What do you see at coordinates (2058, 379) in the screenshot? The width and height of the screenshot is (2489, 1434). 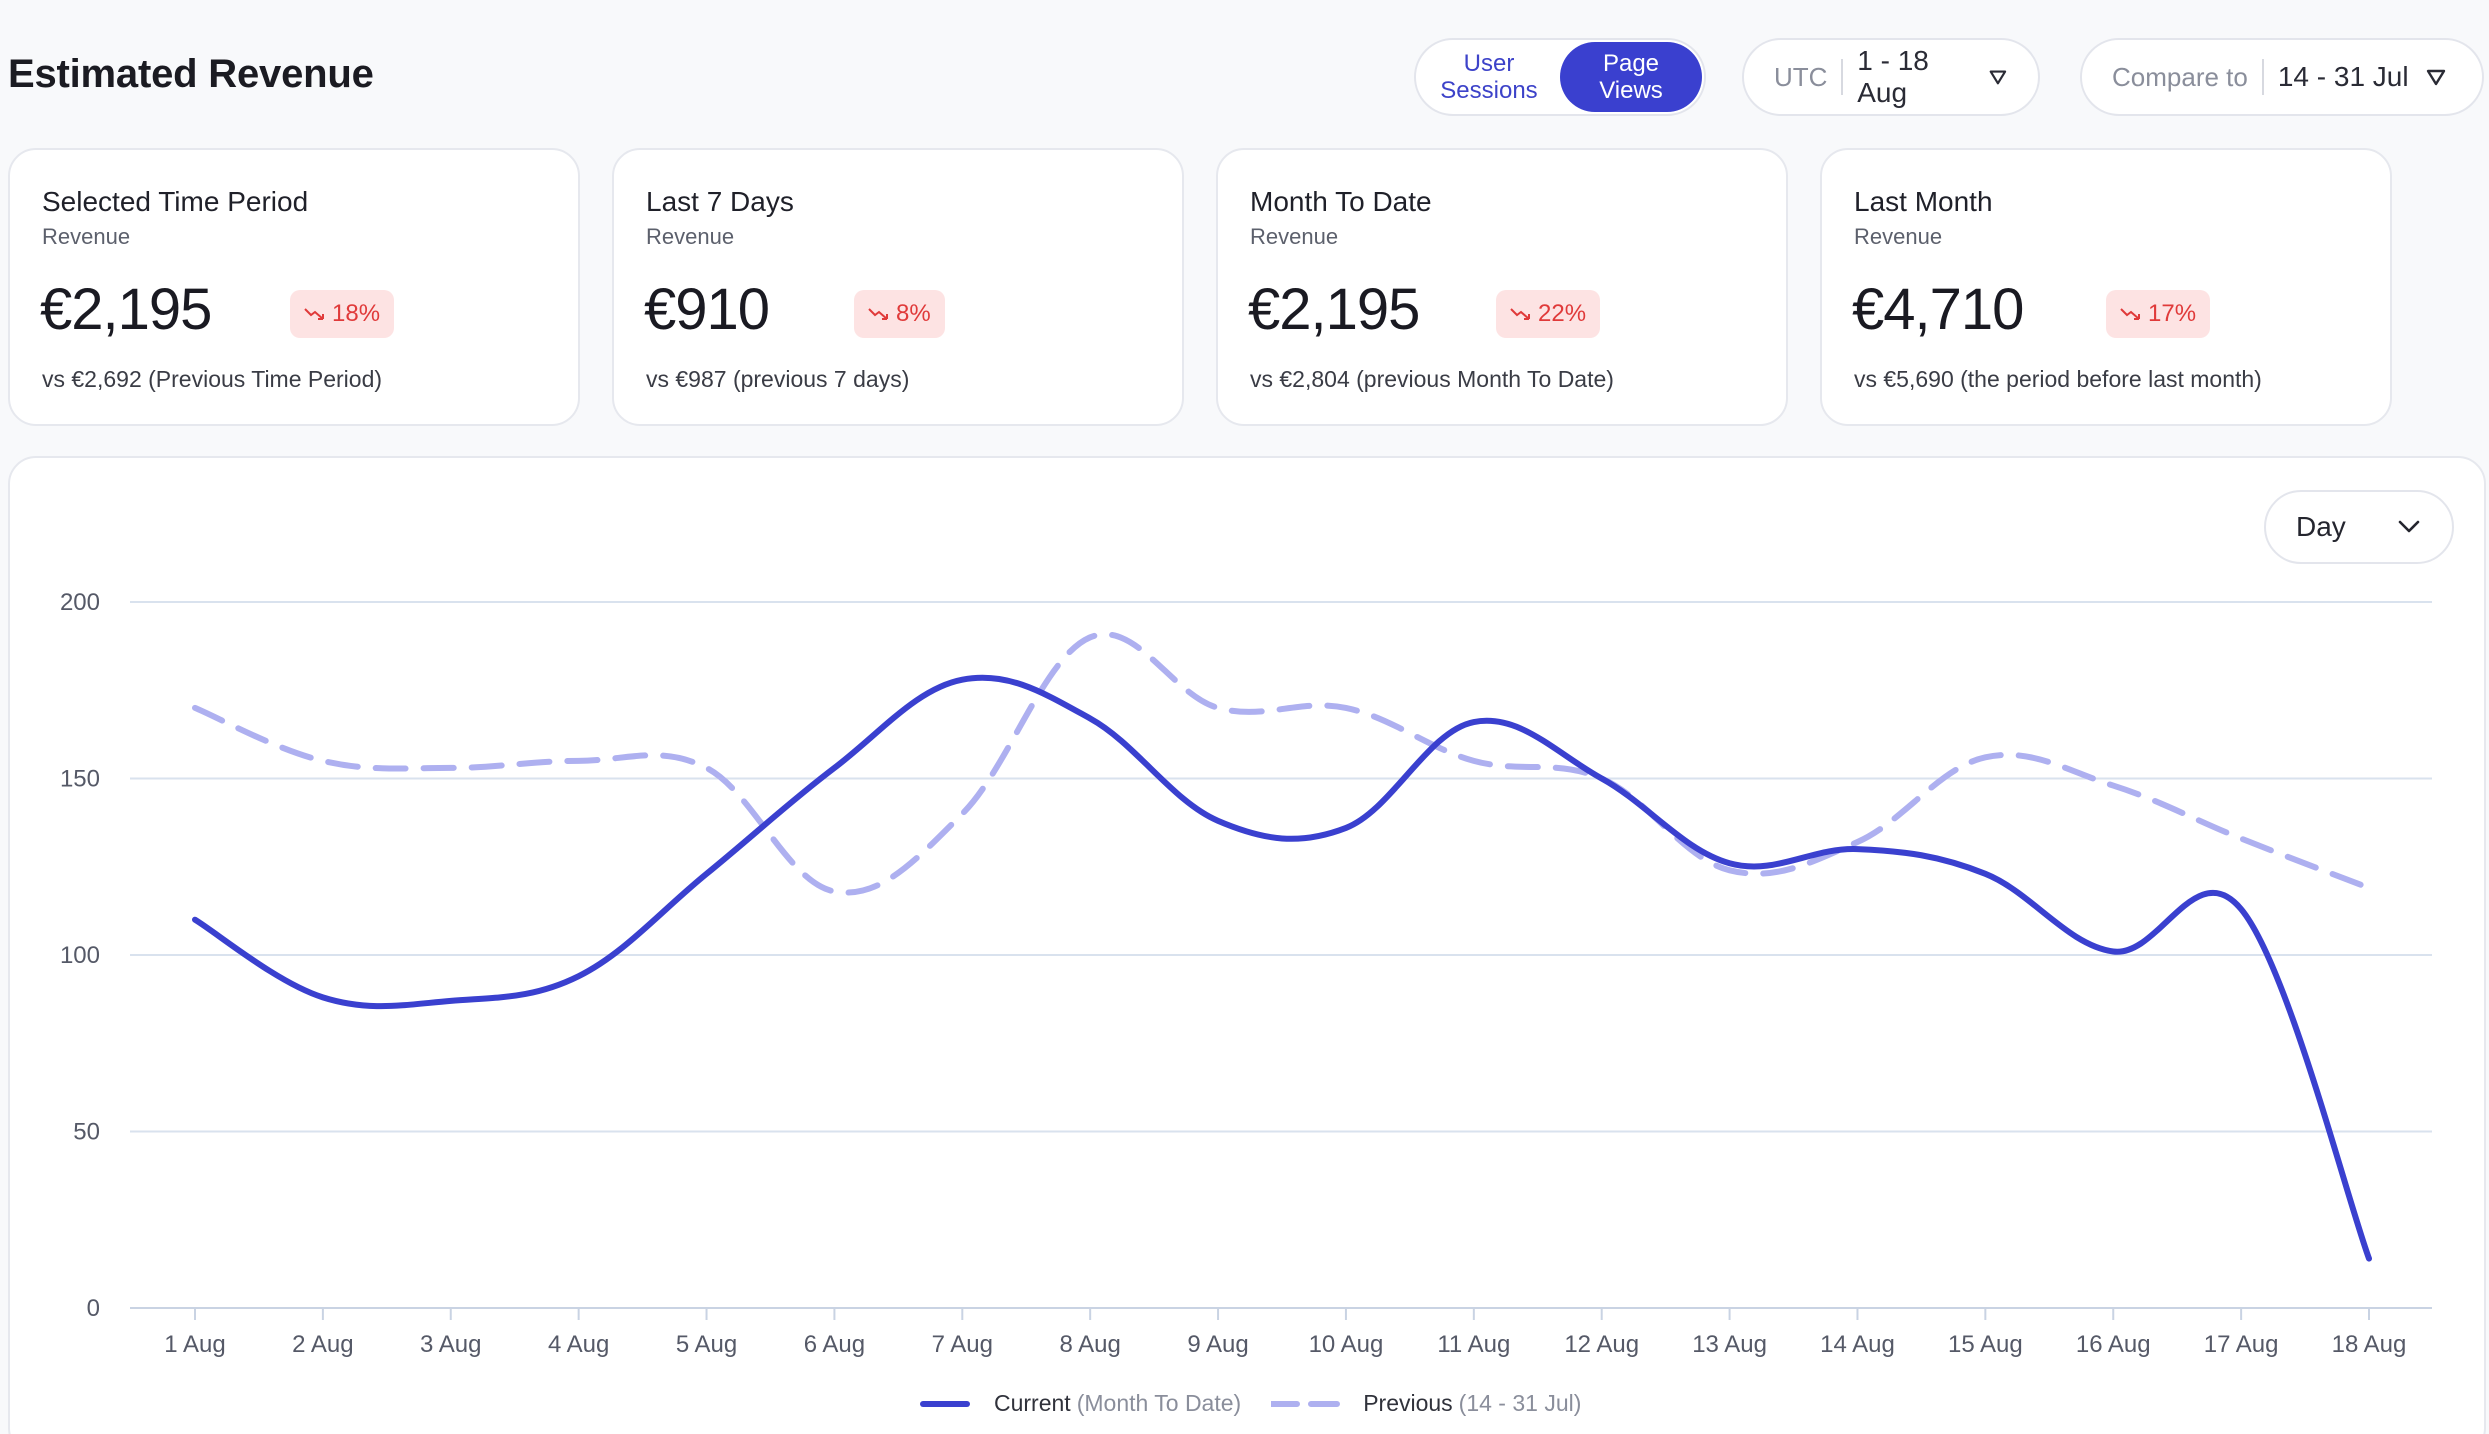 I see `card-comparison: vs €5,690 (the period before last month)` at bounding box center [2058, 379].